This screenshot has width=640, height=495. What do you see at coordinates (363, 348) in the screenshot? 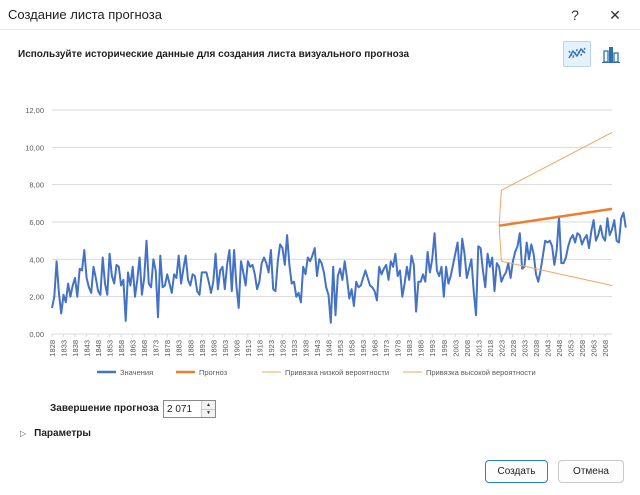
I see `x-tick-label: 1963` at bounding box center [363, 348].